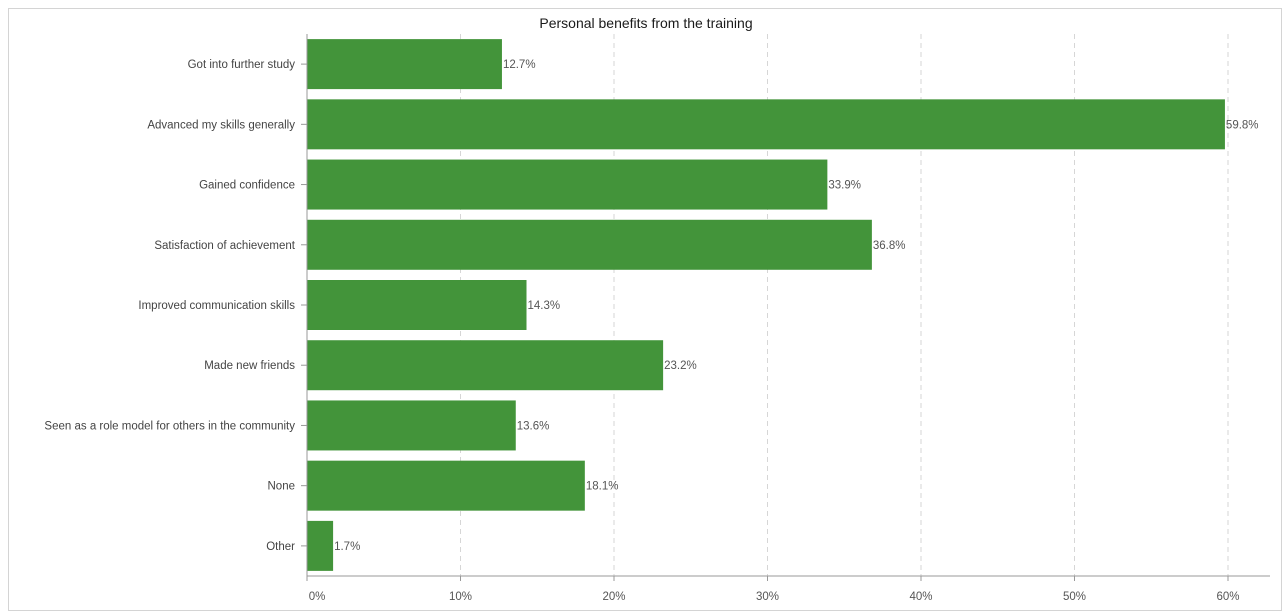 This screenshot has height=615, width=1287. What do you see at coordinates (460, 597) in the screenshot?
I see `x-tick-label-10: 10%` at bounding box center [460, 597].